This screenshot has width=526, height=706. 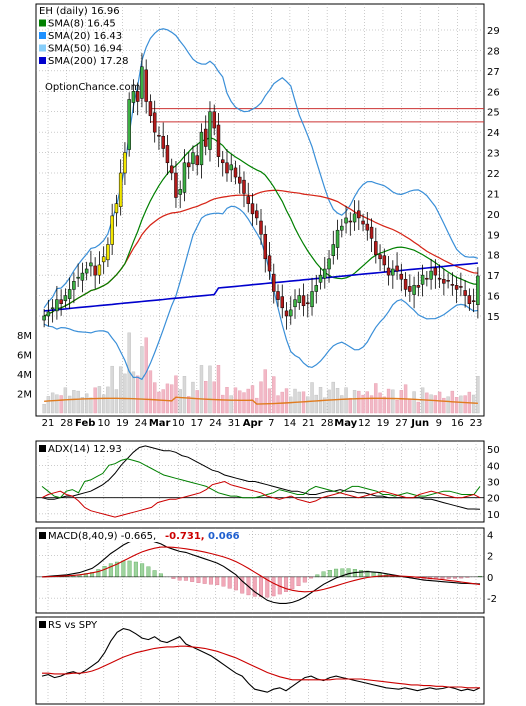 I want to click on x-tick-label: 10, so click(x=103, y=423).